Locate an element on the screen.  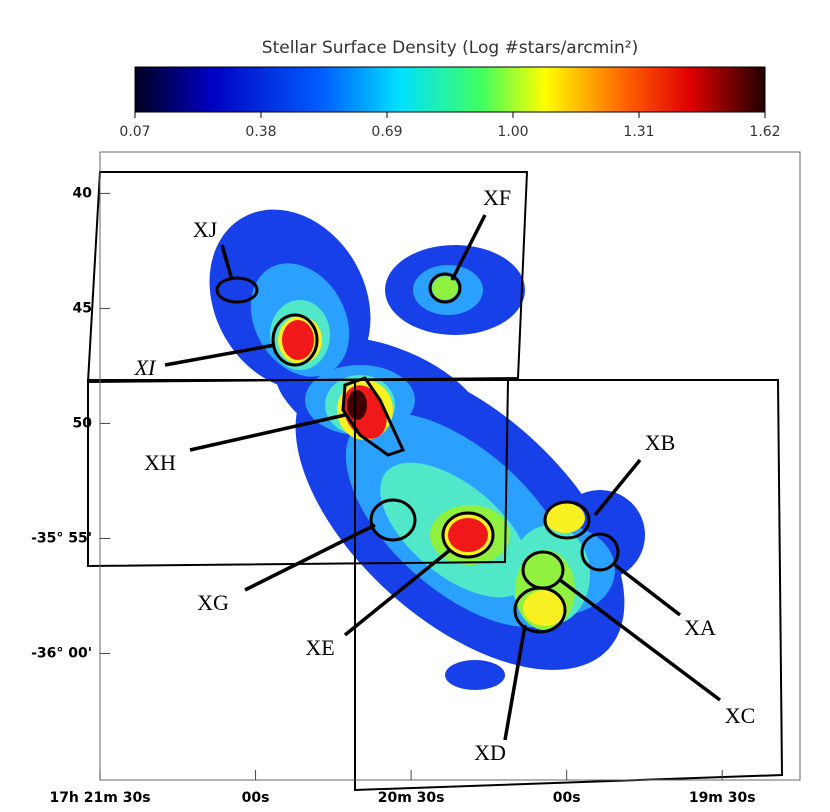
y-tick-label: -36° 00' is located at coordinates (61, 653).